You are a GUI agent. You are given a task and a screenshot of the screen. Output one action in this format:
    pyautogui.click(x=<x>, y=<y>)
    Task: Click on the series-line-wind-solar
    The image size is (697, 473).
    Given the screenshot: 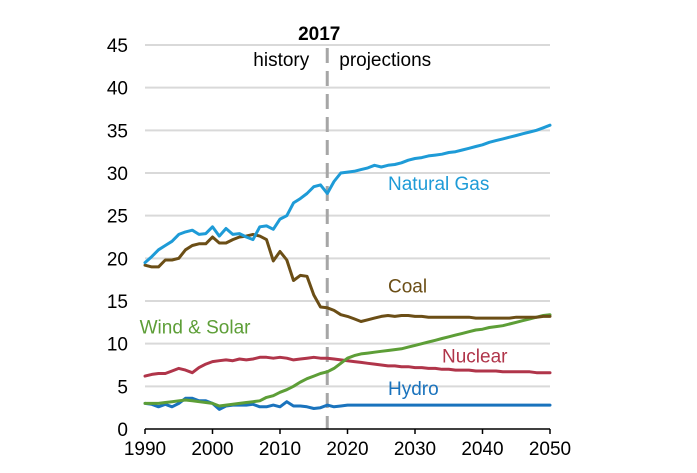 What is the action you would take?
    pyautogui.click(x=347, y=360)
    